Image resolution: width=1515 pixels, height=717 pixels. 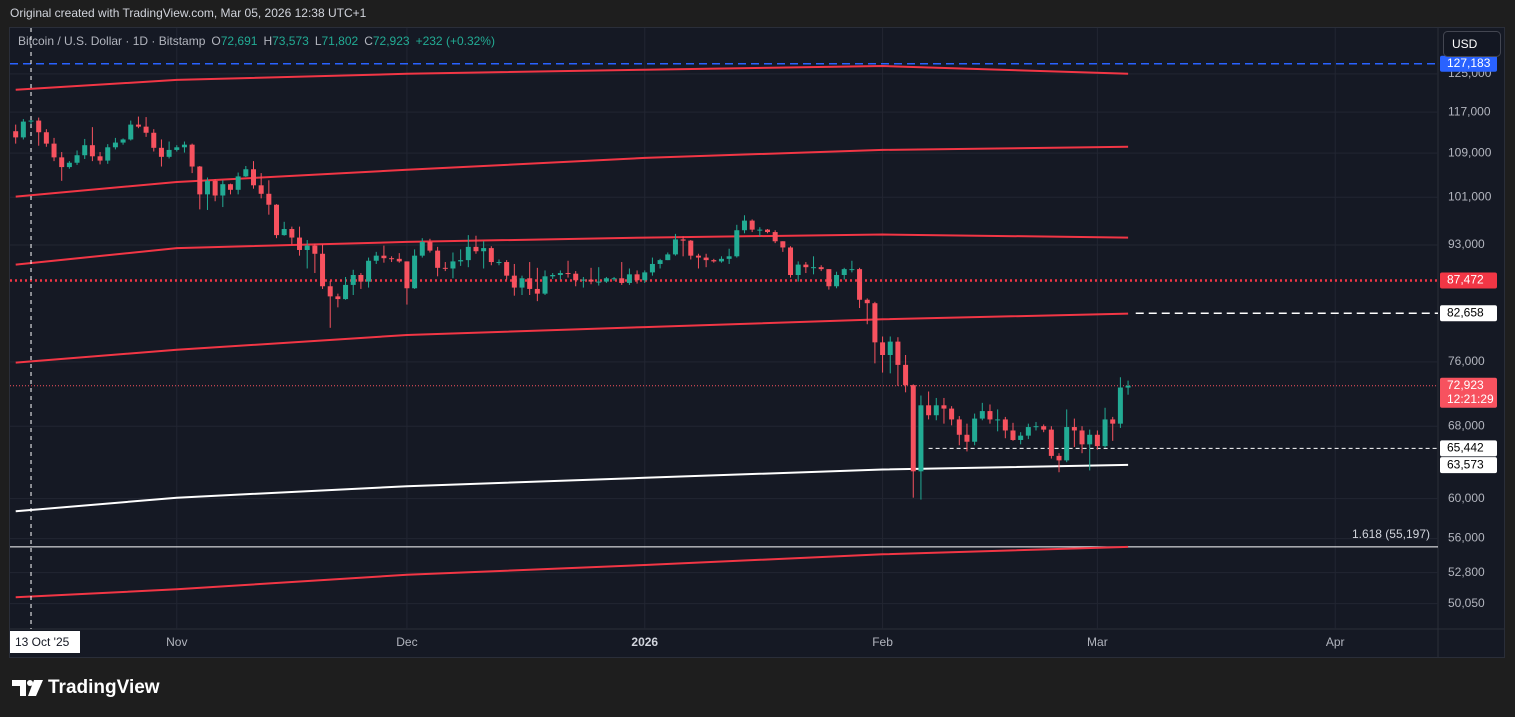 What do you see at coordinates (290, 41) in the screenshot?
I see `legend-high: 73,573` at bounding box center [290, 41].